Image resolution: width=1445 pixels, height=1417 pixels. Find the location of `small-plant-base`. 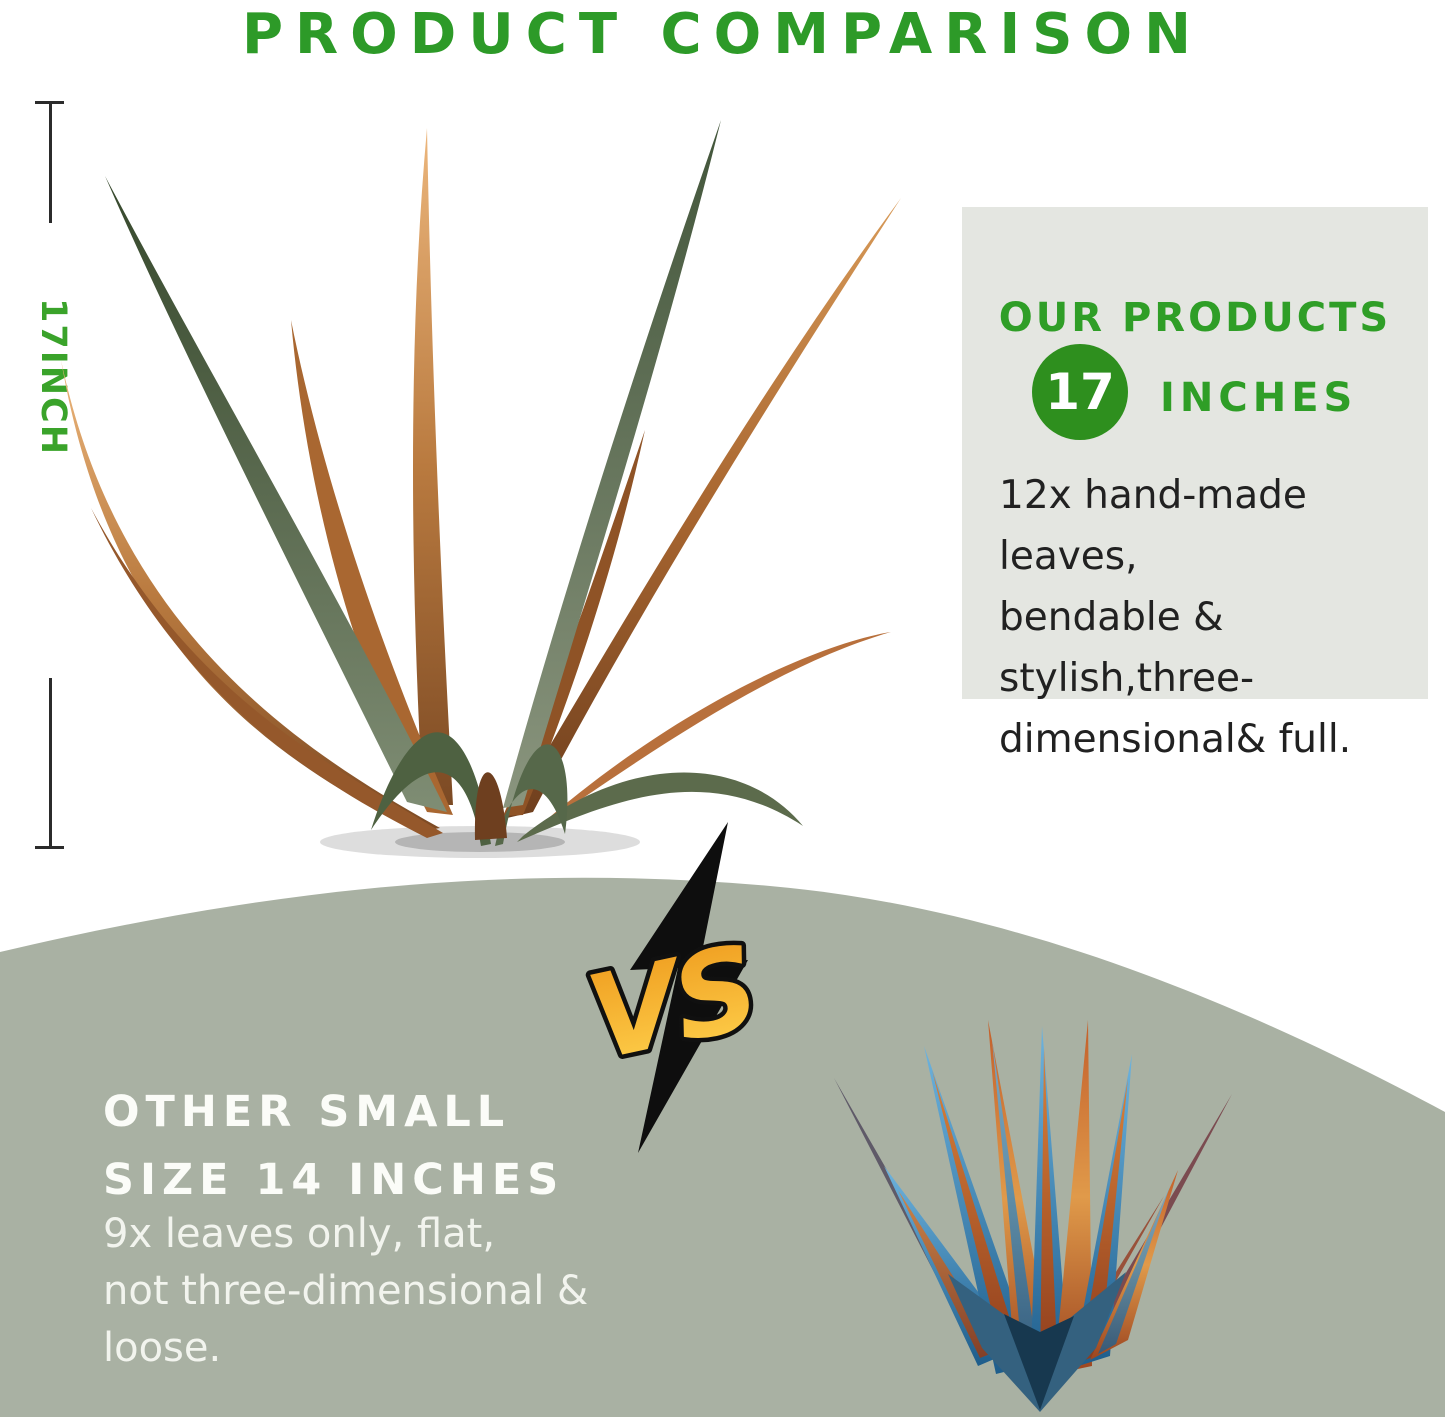

small-plant-base is located at coordinates (1037, 1342).